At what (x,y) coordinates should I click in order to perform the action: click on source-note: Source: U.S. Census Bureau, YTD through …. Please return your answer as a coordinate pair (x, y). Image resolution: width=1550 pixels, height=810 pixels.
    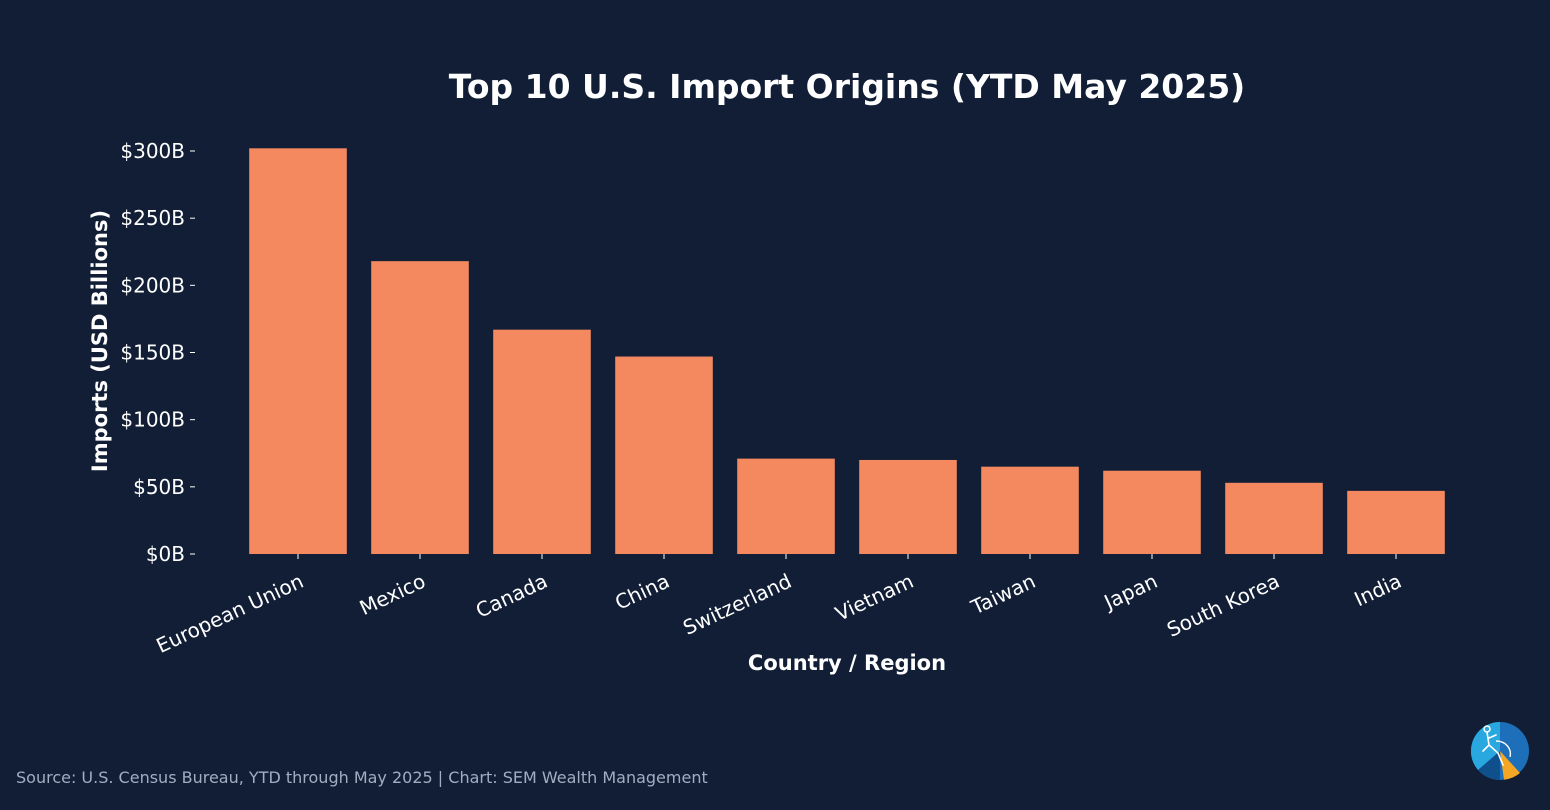
    Looking at the image, I should click on (362, 777).